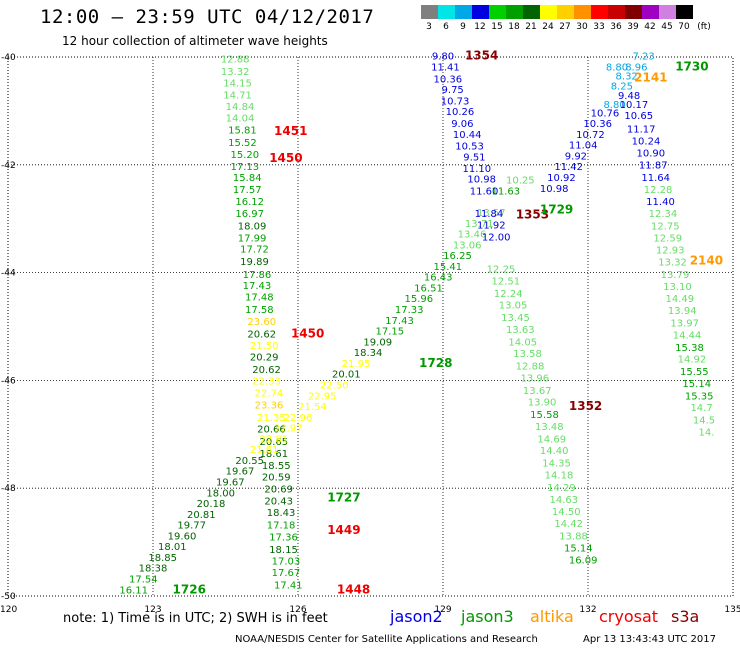  Describe the element at coordinates (281, 513) in the screenshot. I see `swh-value: 18.43` at that location.